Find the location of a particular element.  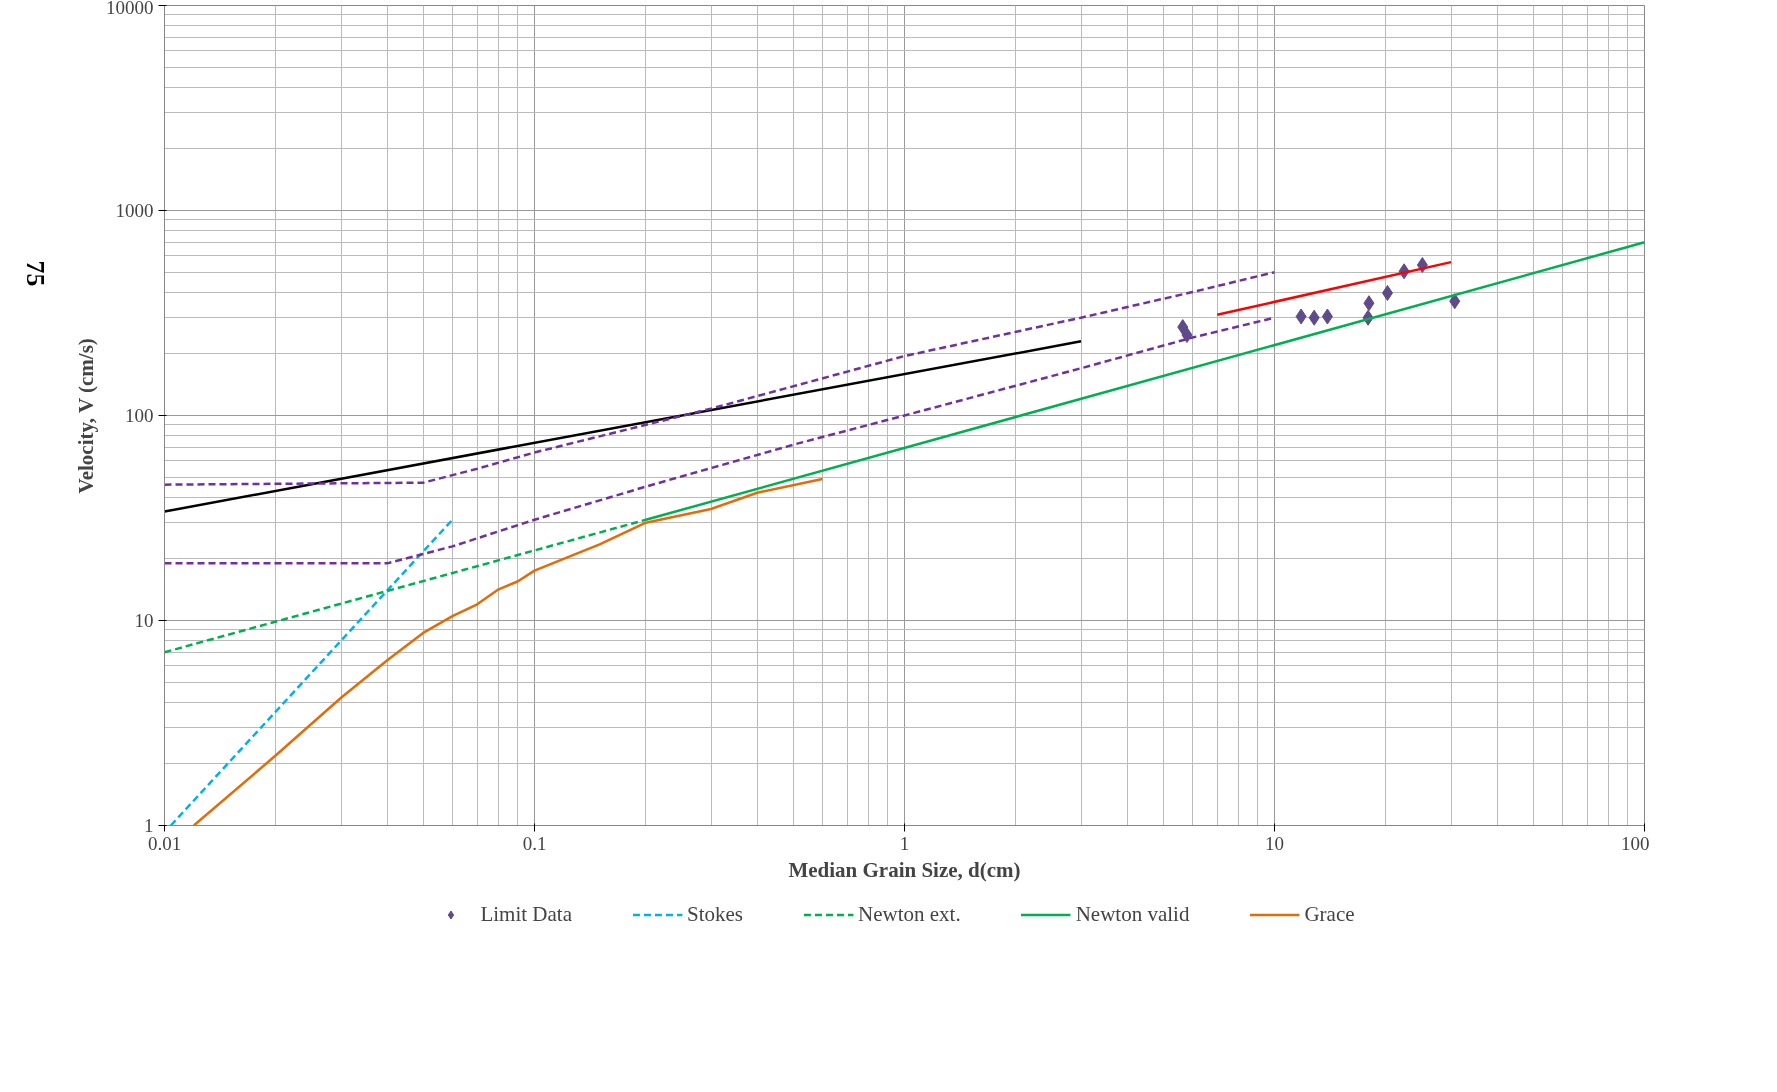

x-tick-label: 1 is located at coordinates (904, 843).